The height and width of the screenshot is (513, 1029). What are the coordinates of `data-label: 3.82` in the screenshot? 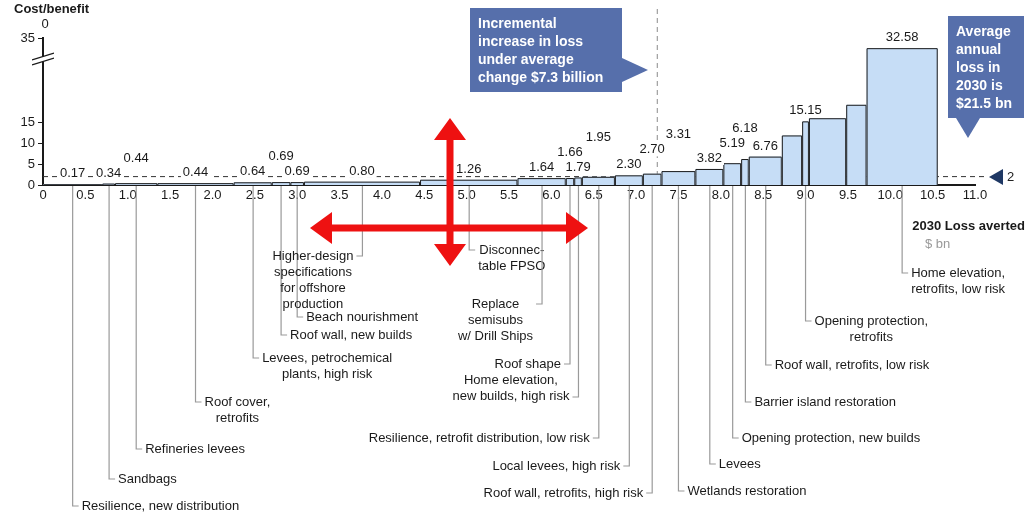 It's located at (709, 158).